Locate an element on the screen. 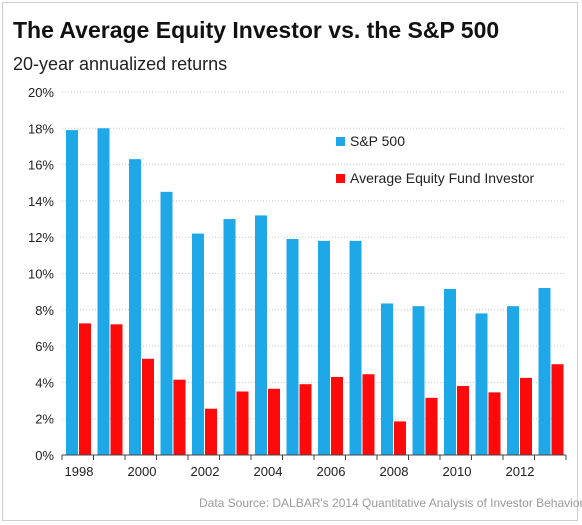 The height and width of the screenshot is (525, 582). x-tick-label: 2002 is located at coordinates (205, 471).